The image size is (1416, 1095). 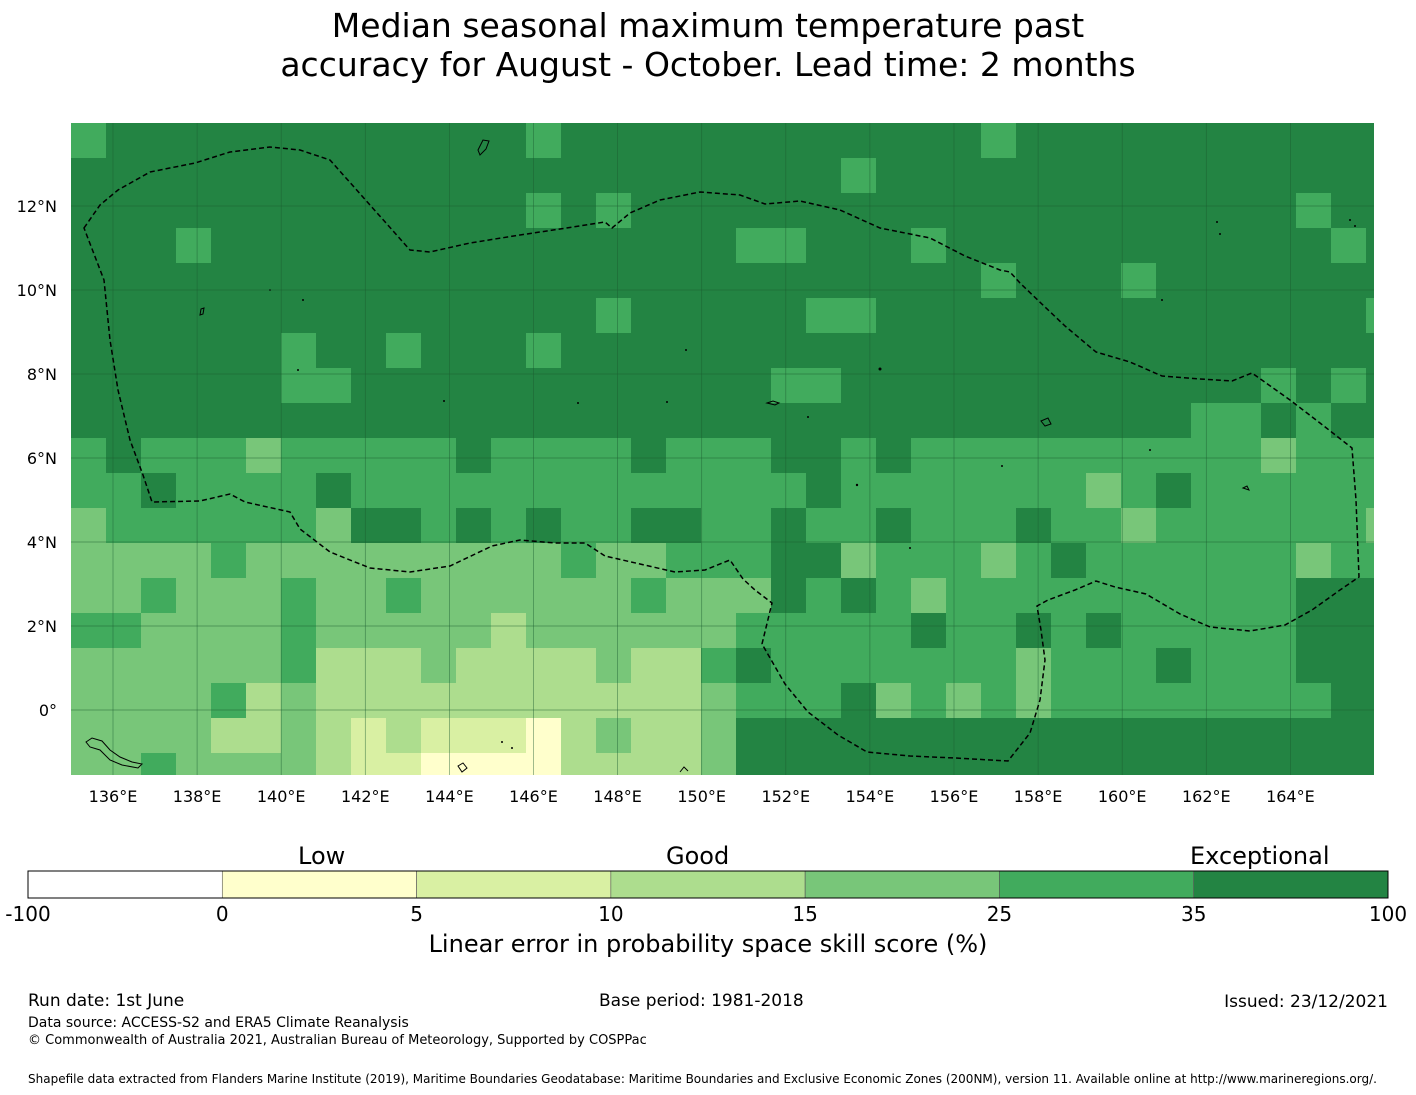 What do you see at coordinates (319, 884) in the screenshot?
I see `colorbar-bin` at bounding box center [319, 884].